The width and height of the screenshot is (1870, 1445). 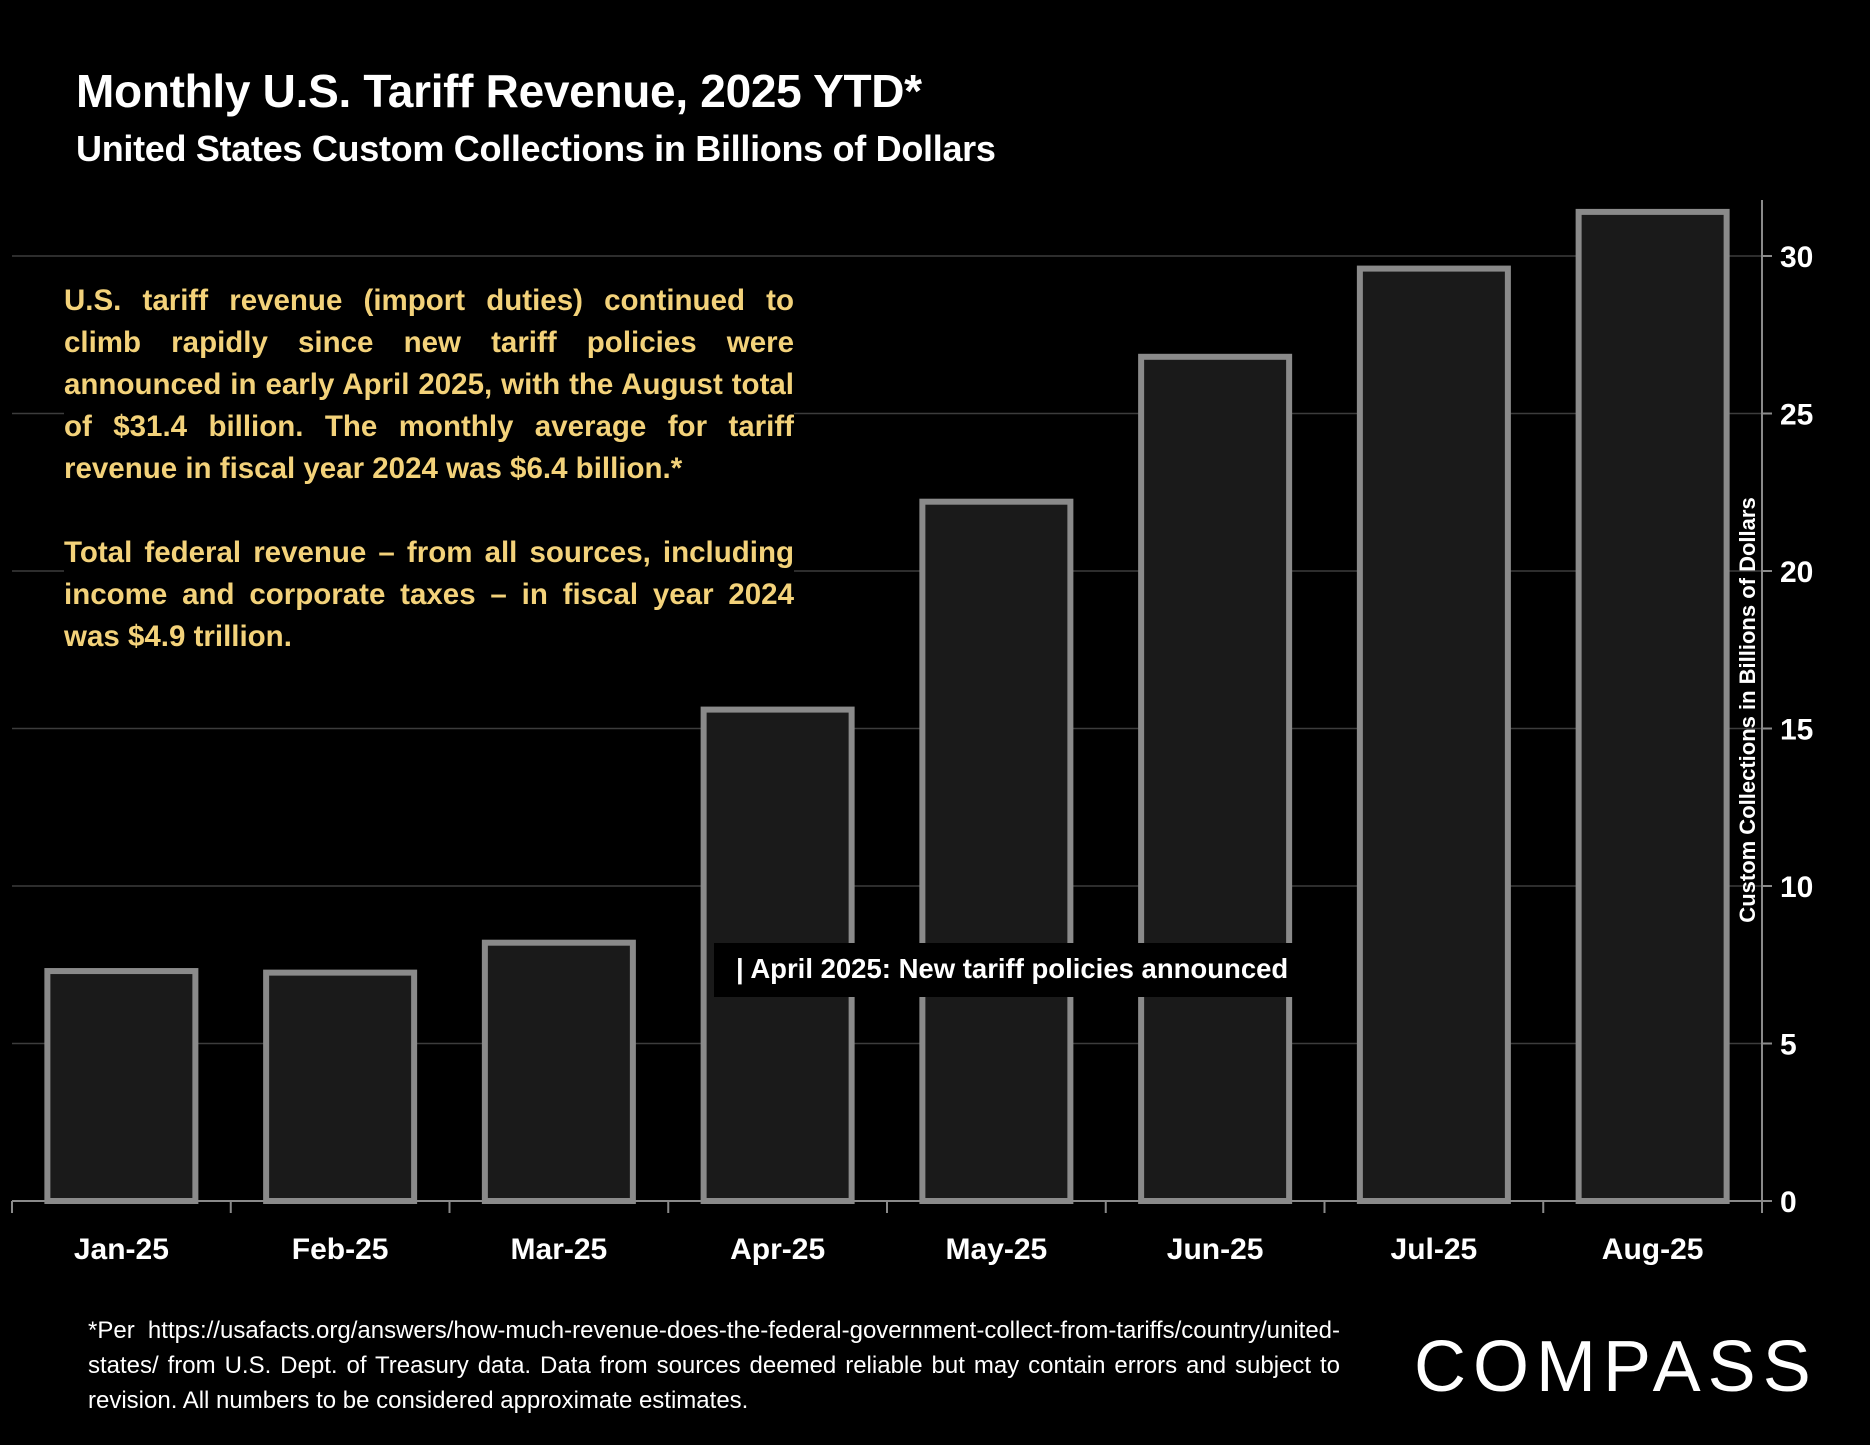 What do you see at coordinates (1796, 257) in the screenshot?
I see `y-tick-label-30: 30` at bounding box center [1796, 257].